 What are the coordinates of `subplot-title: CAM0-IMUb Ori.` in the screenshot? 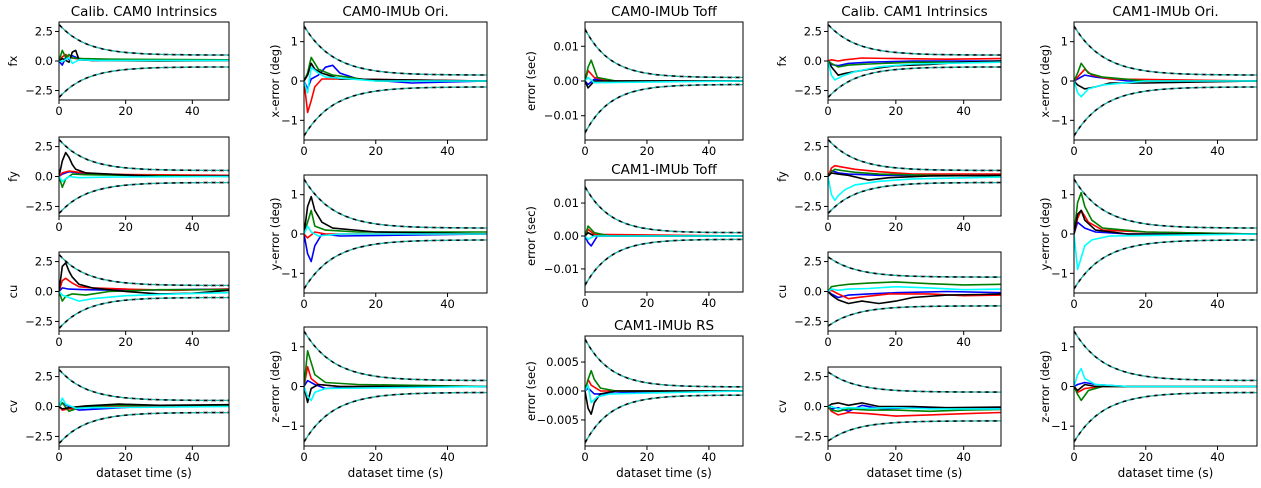 It's located at (395, 12).